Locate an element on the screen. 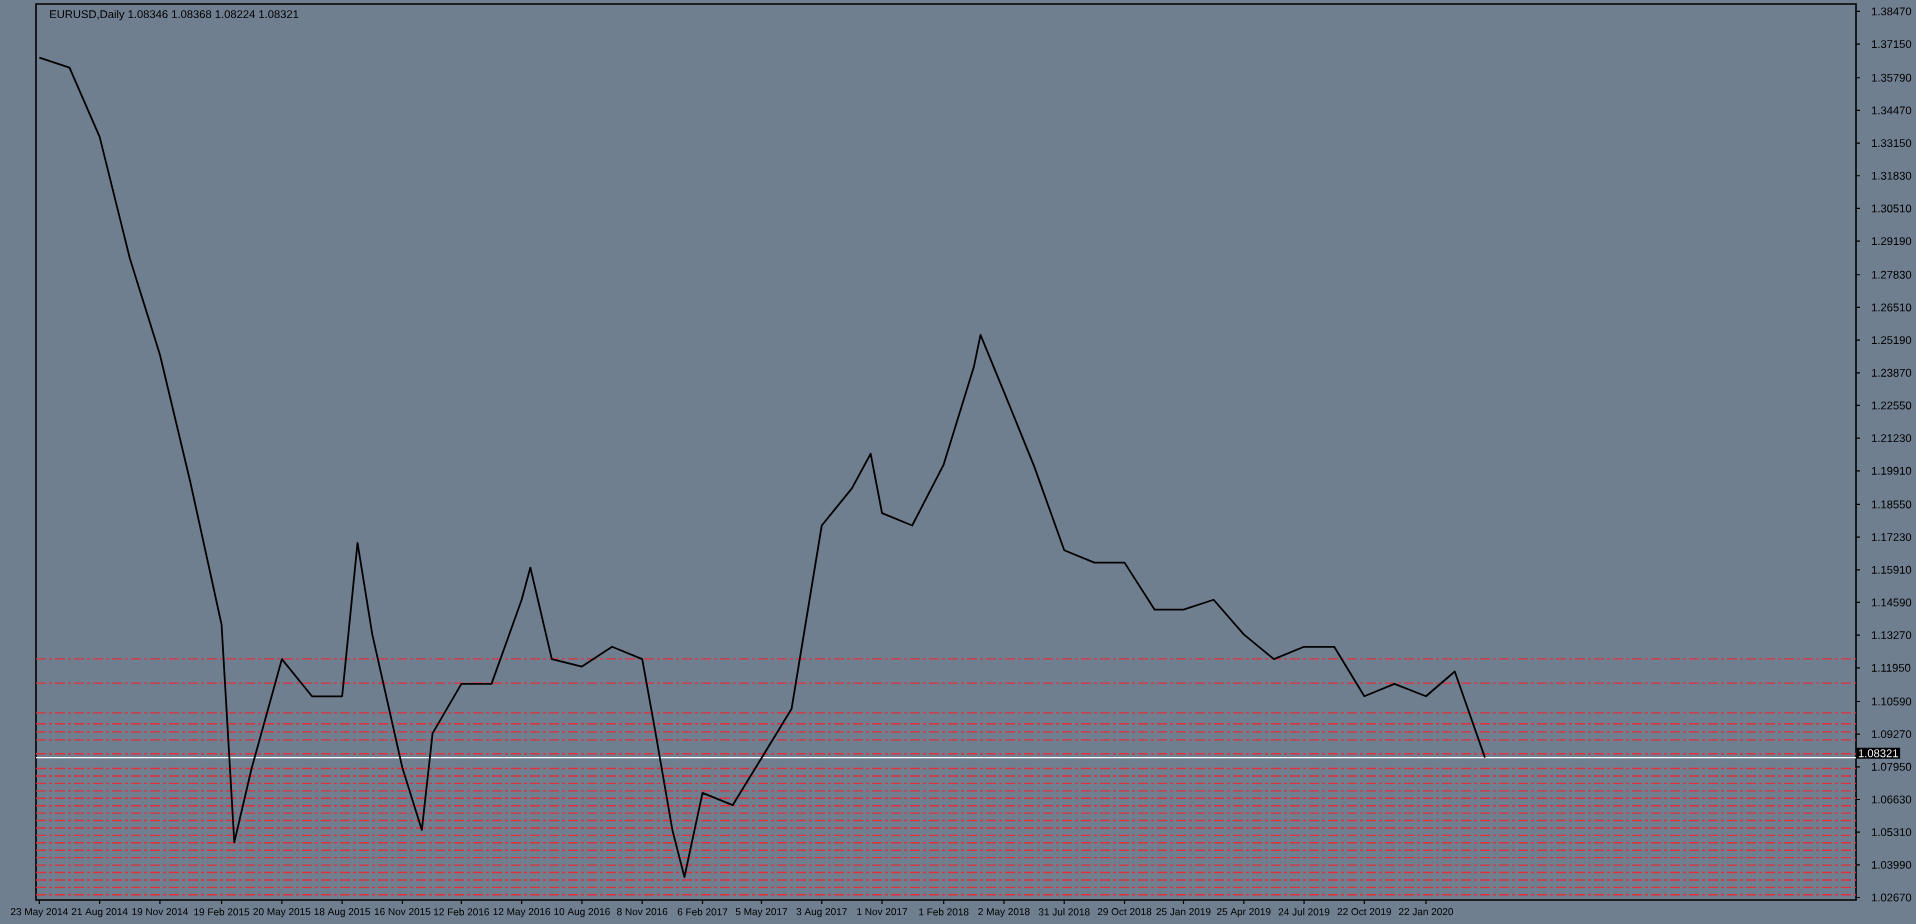 The height and width of the screenshot is (924, 1916). x-tick-label: 12 May 2016 is located at coordinates (522, 913).